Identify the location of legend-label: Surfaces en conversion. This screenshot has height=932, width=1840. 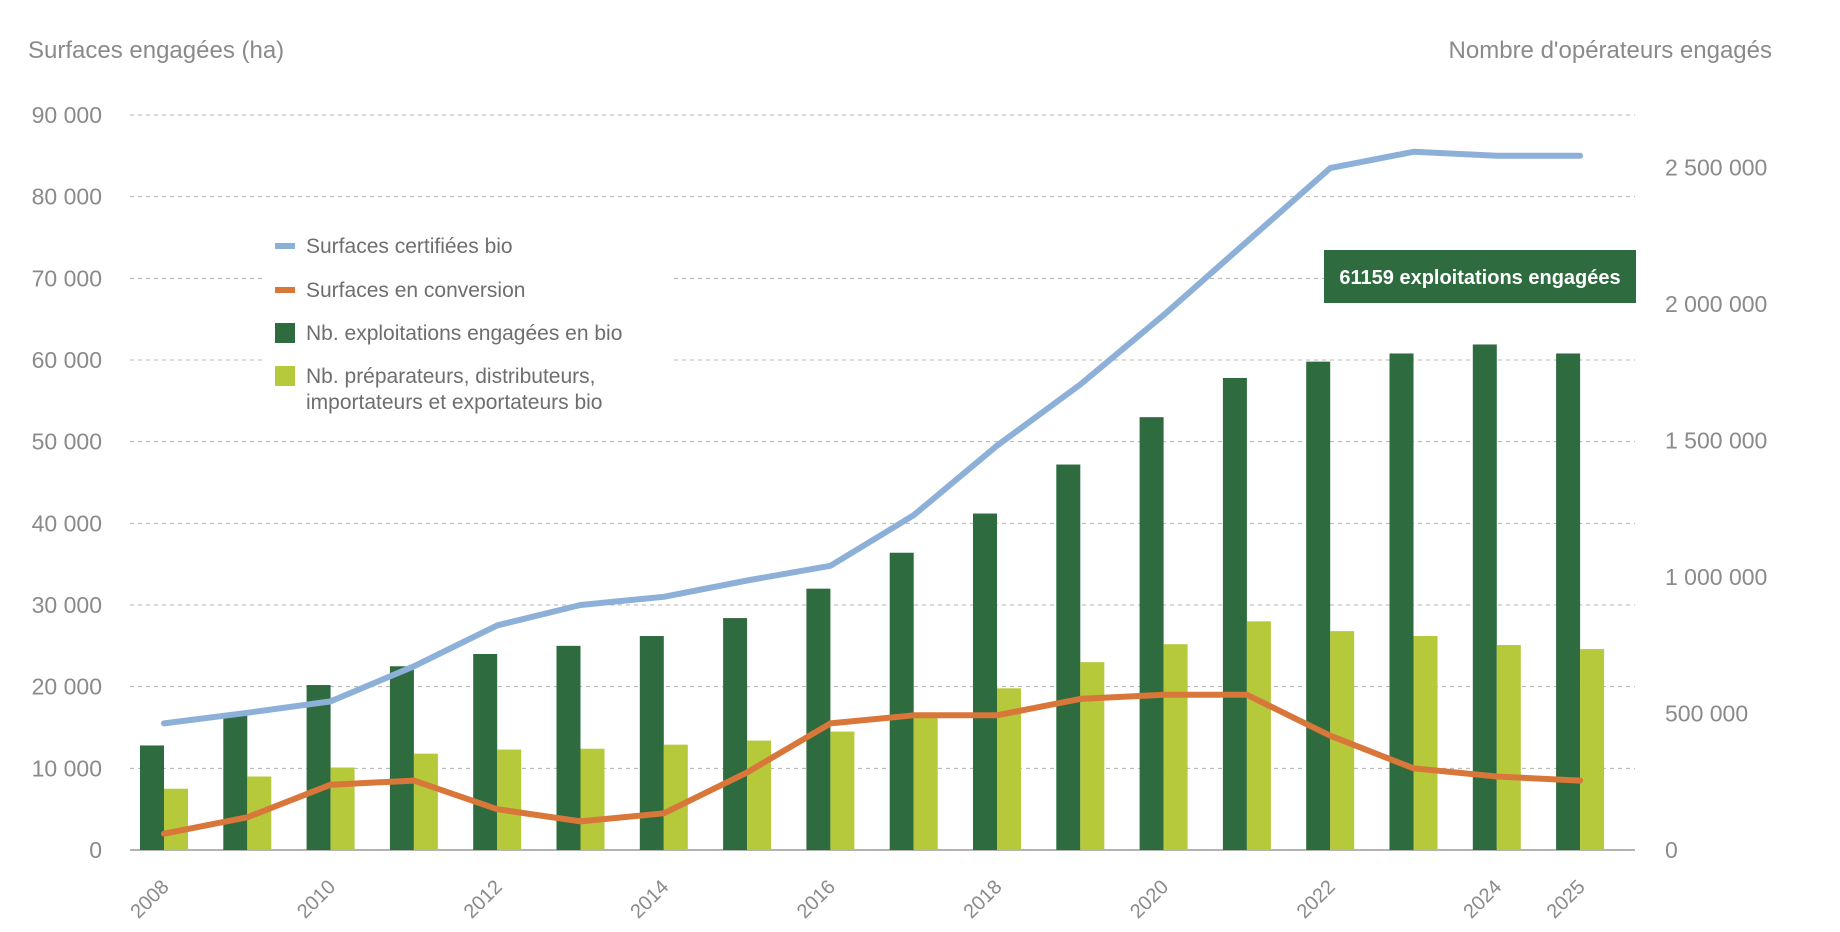
(415, 290).